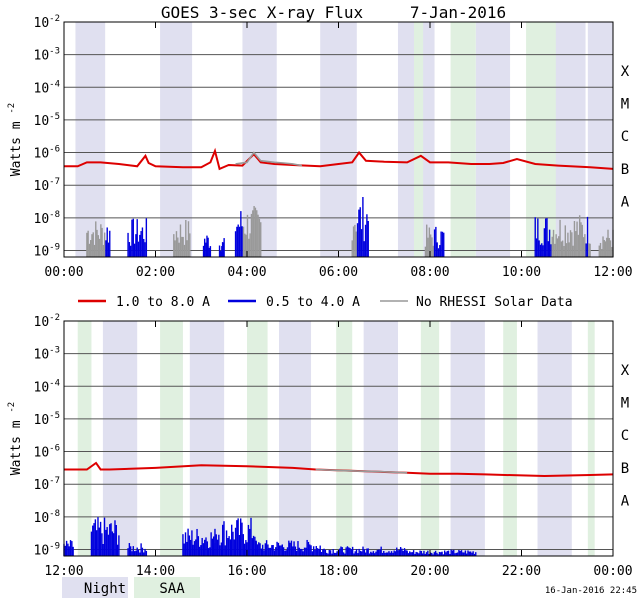 The width and height of the screenshot is (640, 600). I want to click on x-tick-label: 08:00, so click(429, 272).